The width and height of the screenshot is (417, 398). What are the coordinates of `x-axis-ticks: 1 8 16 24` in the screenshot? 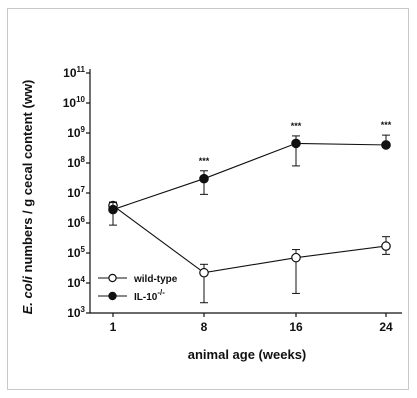 It's located at (251, 323).